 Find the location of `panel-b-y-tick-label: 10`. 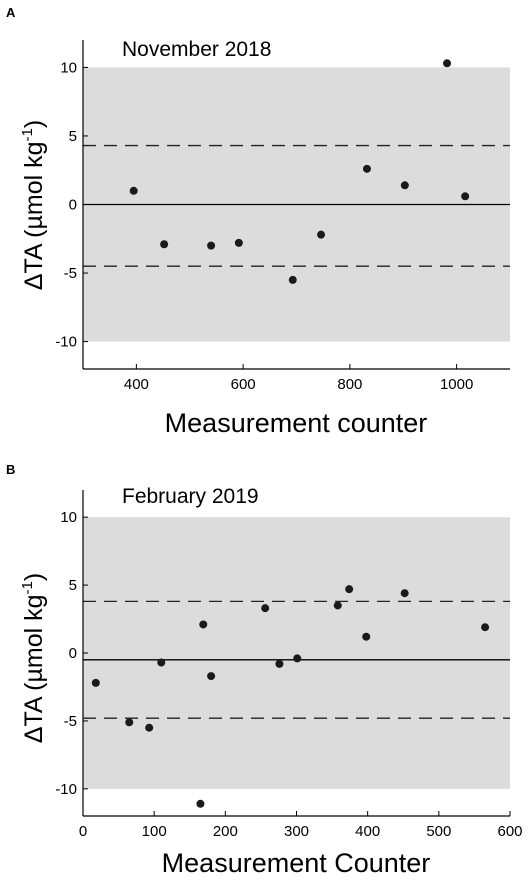

panel-b-y-tick-label: 10 is located at coordinates (68, 517).